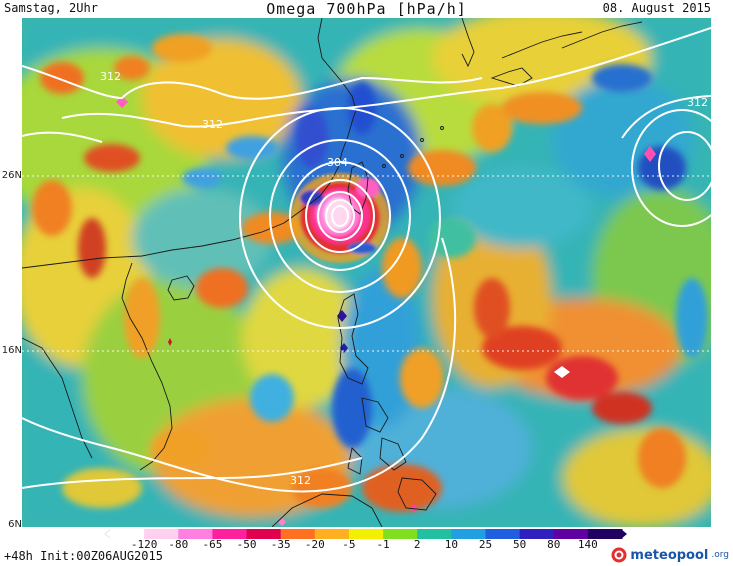 The width and height of the screenshot is (733, 566). What do you see at coordinates (485, 544) in the screenshot?
I see `colorbar-label: 25` at bounding box center [485, 544].